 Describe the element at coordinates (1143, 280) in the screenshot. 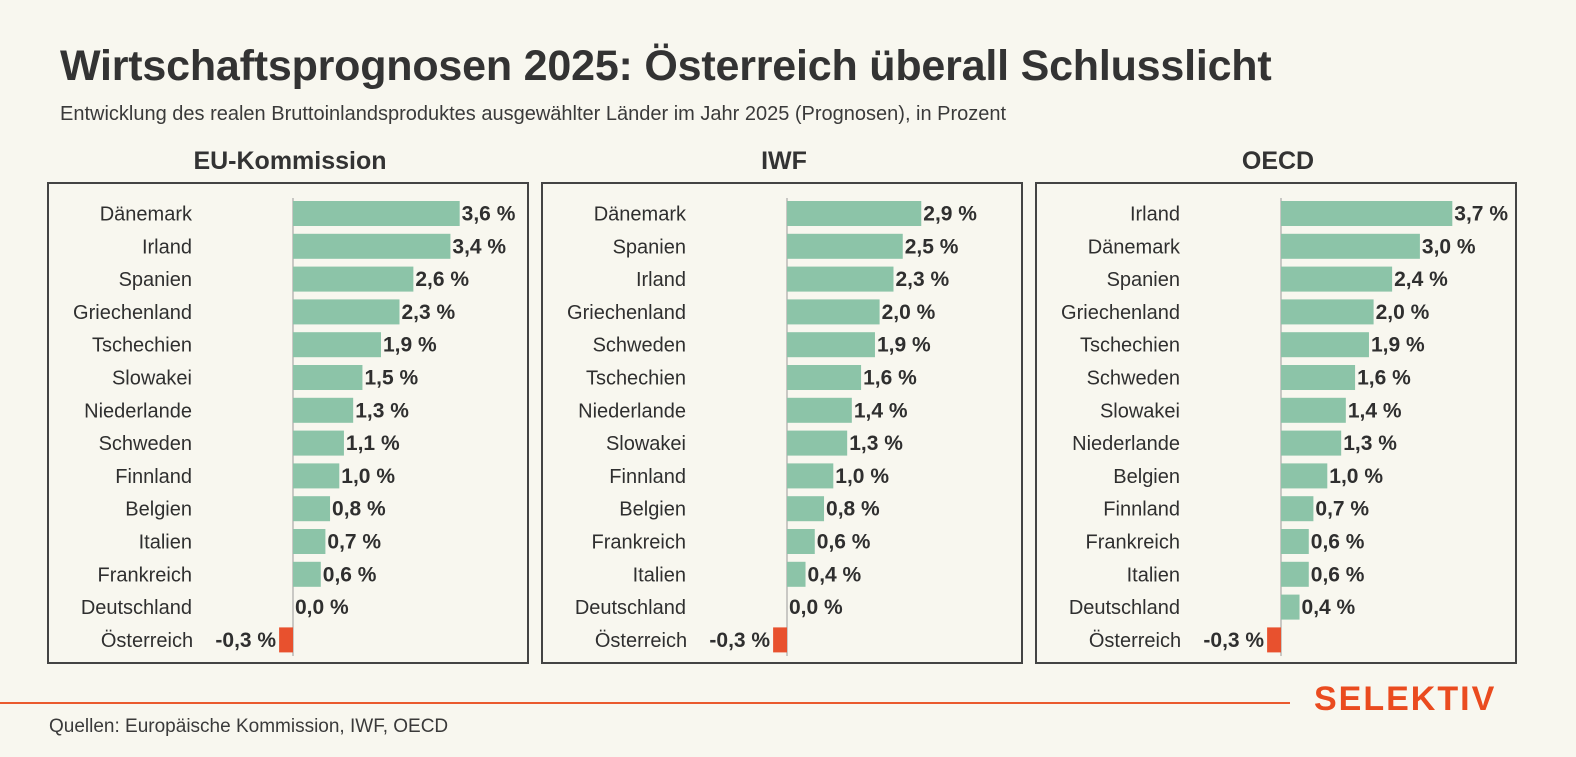

I see `category-label: Spanien` at that location.